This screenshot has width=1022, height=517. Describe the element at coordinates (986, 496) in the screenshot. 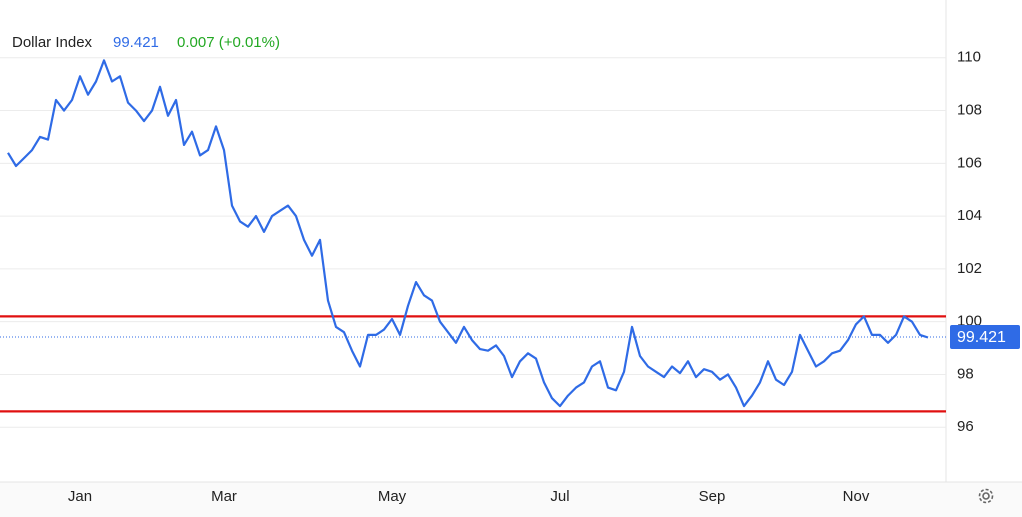

I see `settings-icon` at that location.